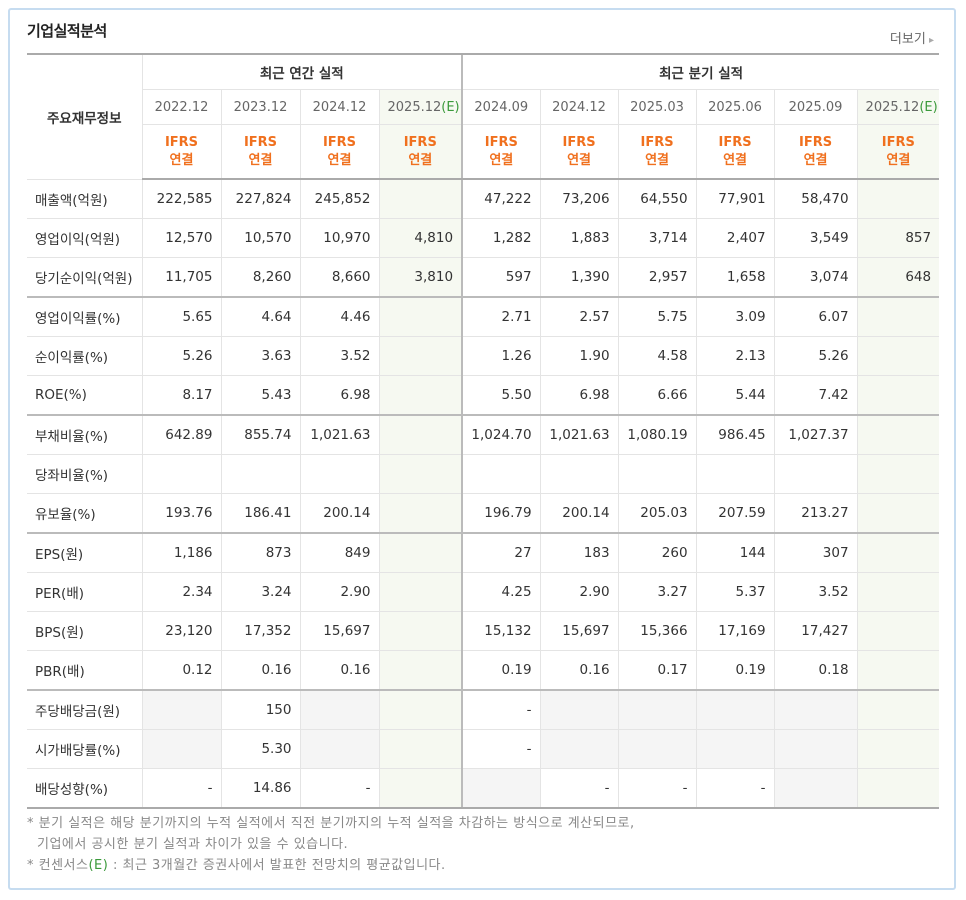  Describe the element at coordinates (339, 434) in the screenshot. I see `value-cell: 1,021.63` at that location.